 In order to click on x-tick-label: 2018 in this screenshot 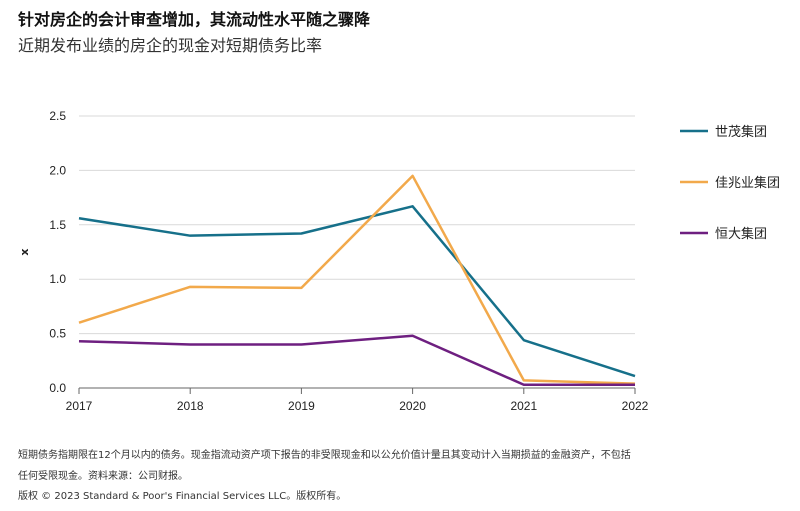, I will do `click(190, 406)`.